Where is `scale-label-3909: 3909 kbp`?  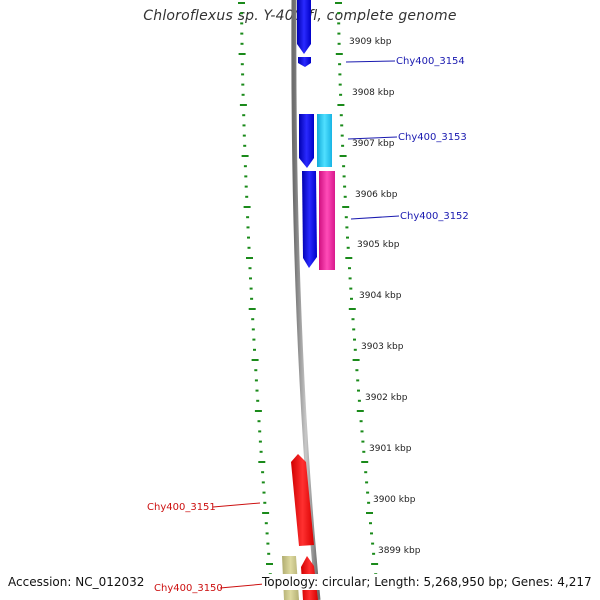 scale-label-3909: 3909 kbp is located at coordinates (370, 42).